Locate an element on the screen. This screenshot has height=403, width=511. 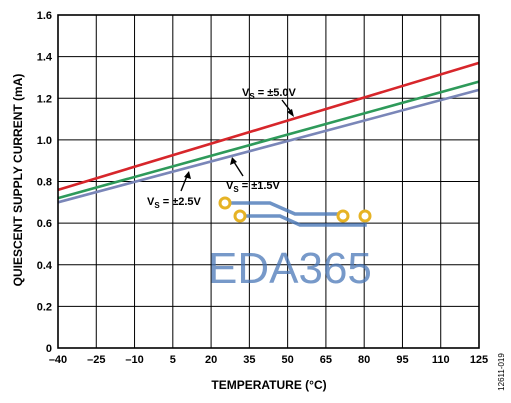
watermark-text: EDA365 is located at coordinates (290, 268).